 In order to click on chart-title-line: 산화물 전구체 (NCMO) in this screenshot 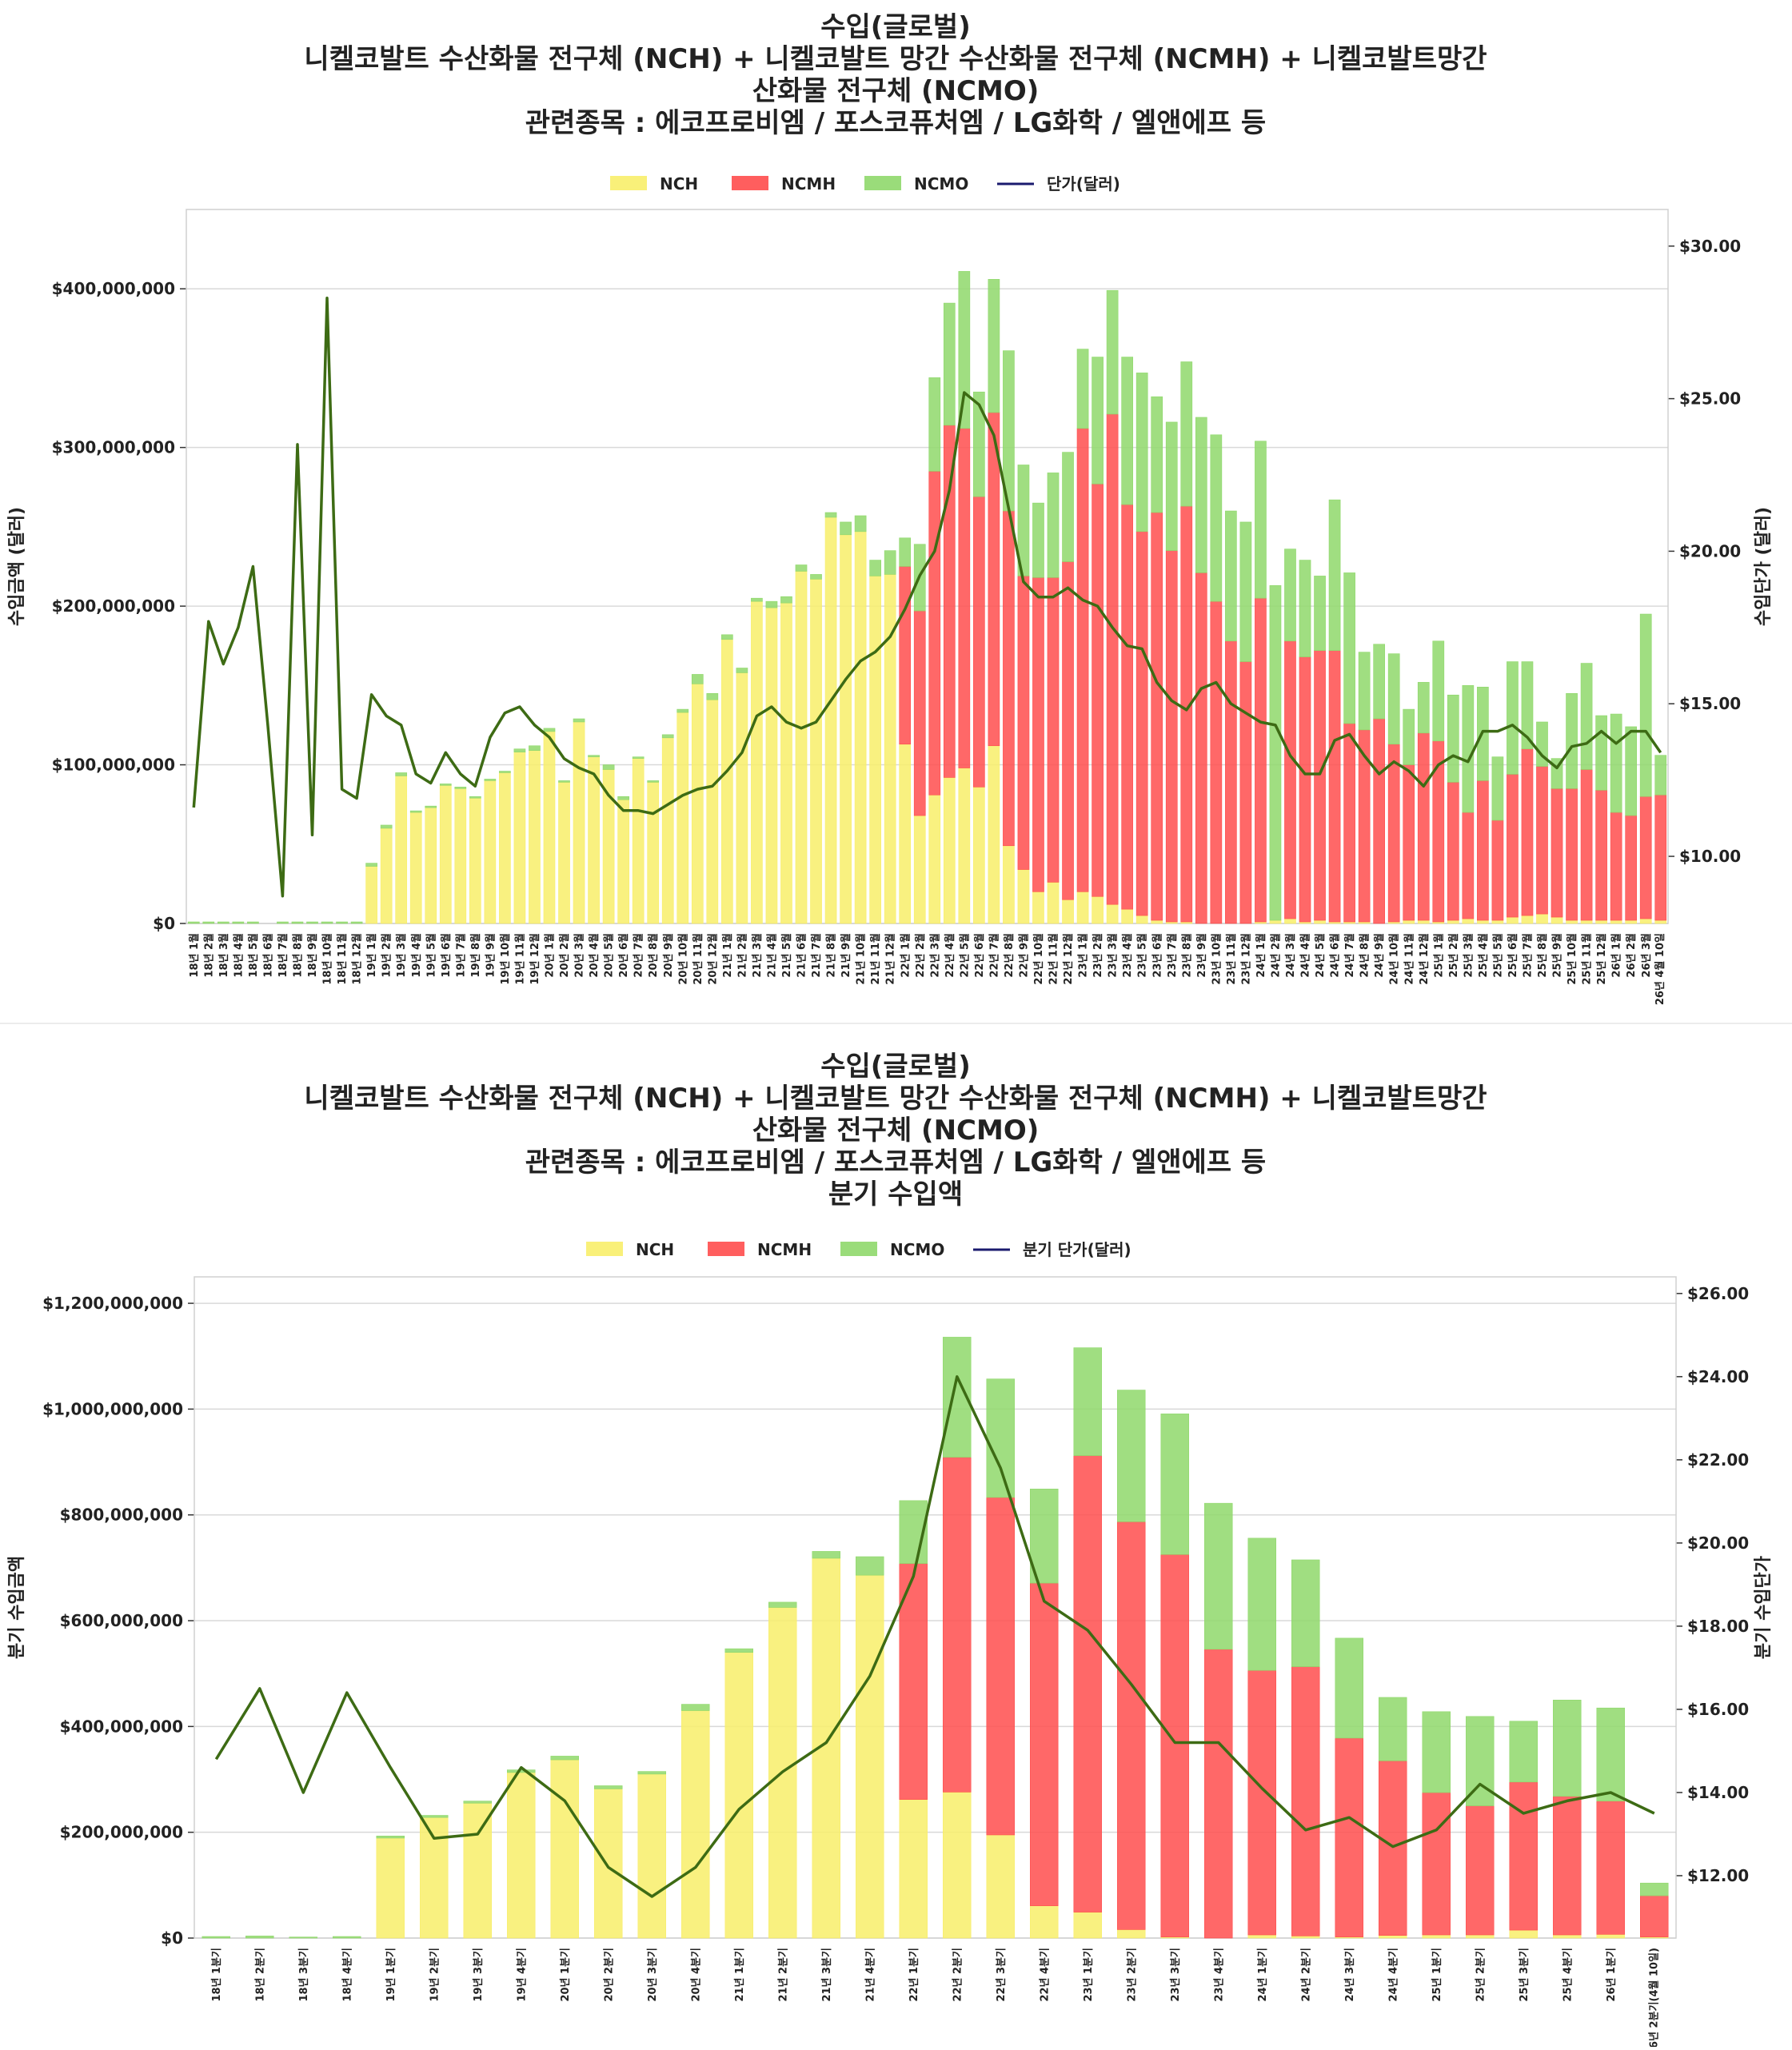, I will do `click(896, 91)`.